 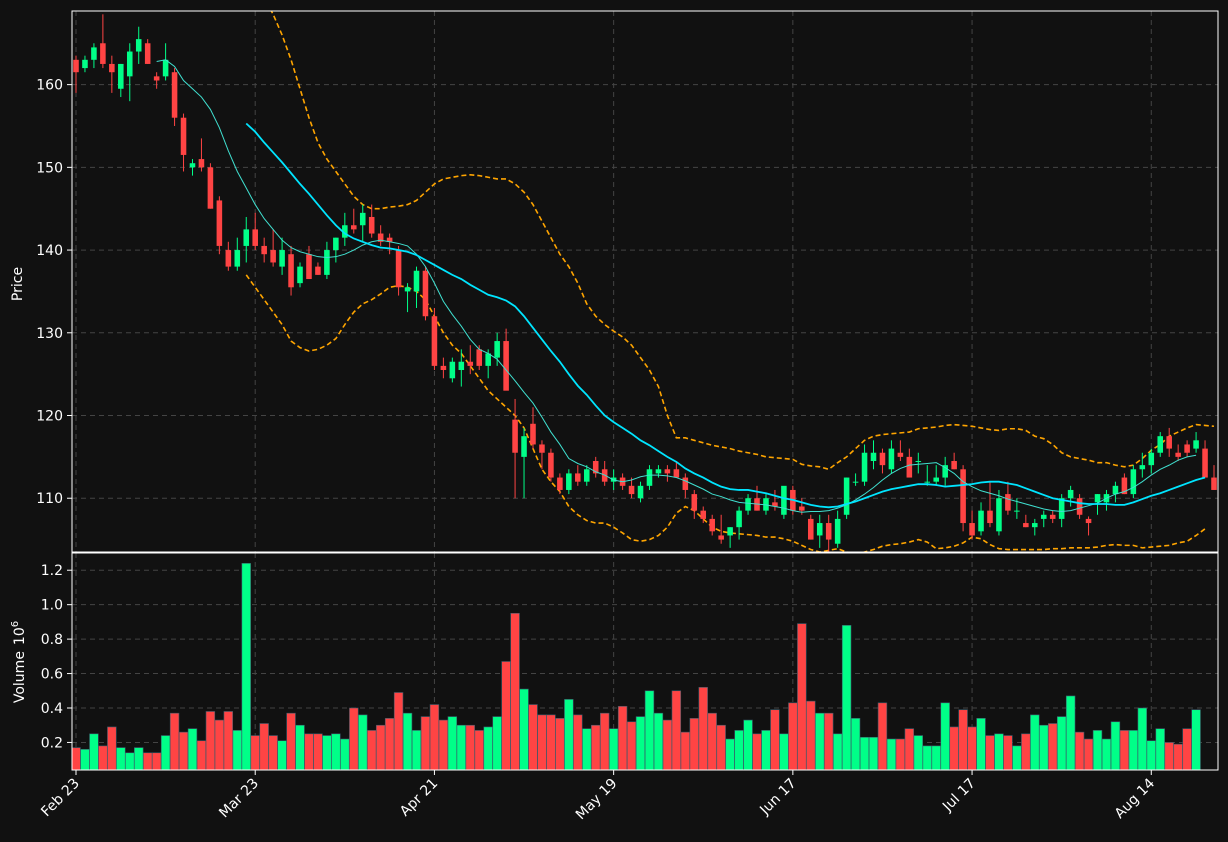 What do you see at coordinates (18, 284) in the screenshot?
I see `price-axis-label: Price` at bounding box center [18, 284].